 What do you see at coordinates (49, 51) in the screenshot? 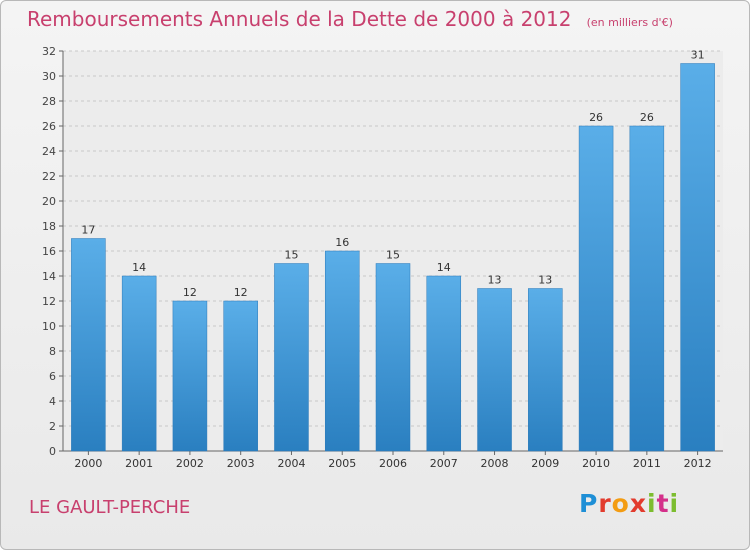
I see `y-tick-label: 32` at bounding box center [49, 51].